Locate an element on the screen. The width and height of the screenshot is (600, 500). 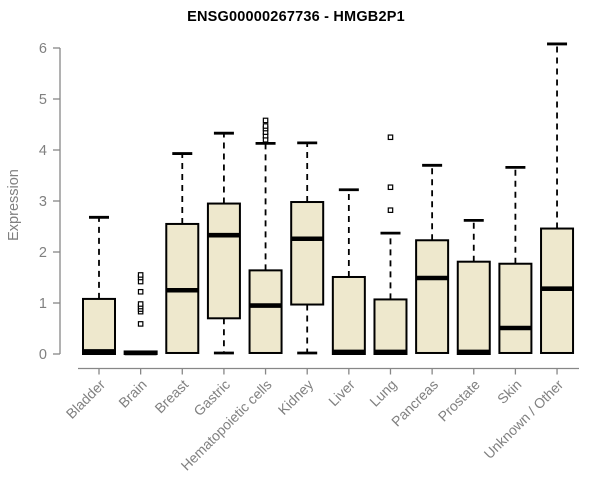
x-tick-label-bladder: Bladder is located at coordinates (86, 399).